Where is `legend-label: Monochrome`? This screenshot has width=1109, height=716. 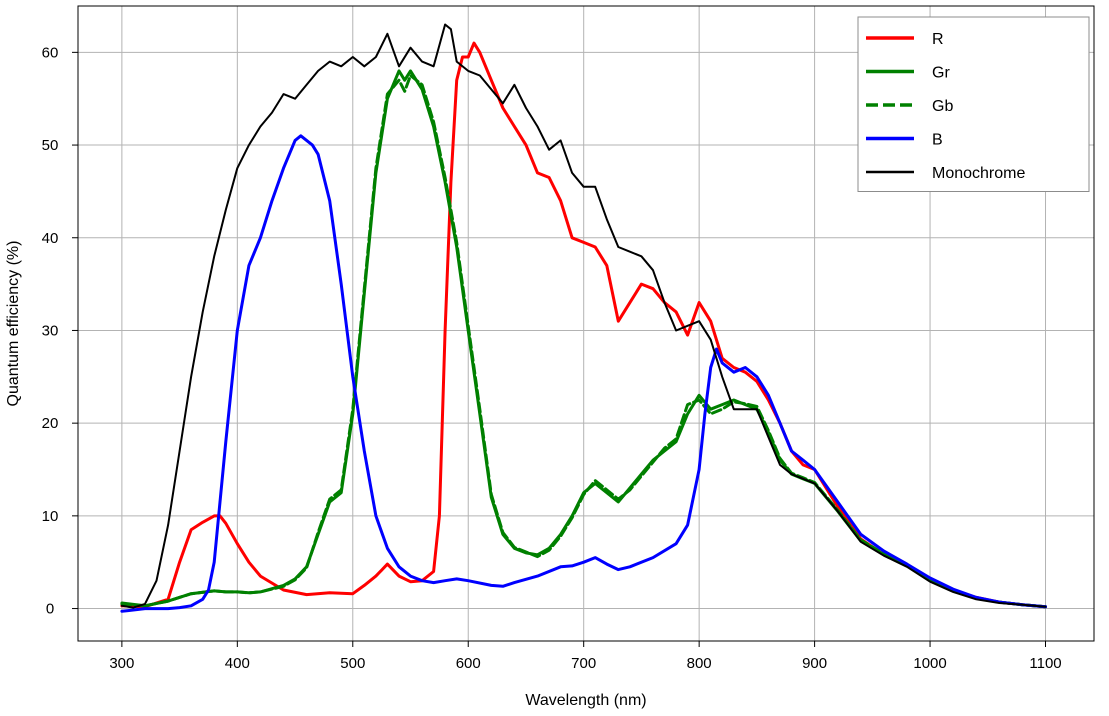
legend-label: Monochrome is located at coordinates (978, 173).